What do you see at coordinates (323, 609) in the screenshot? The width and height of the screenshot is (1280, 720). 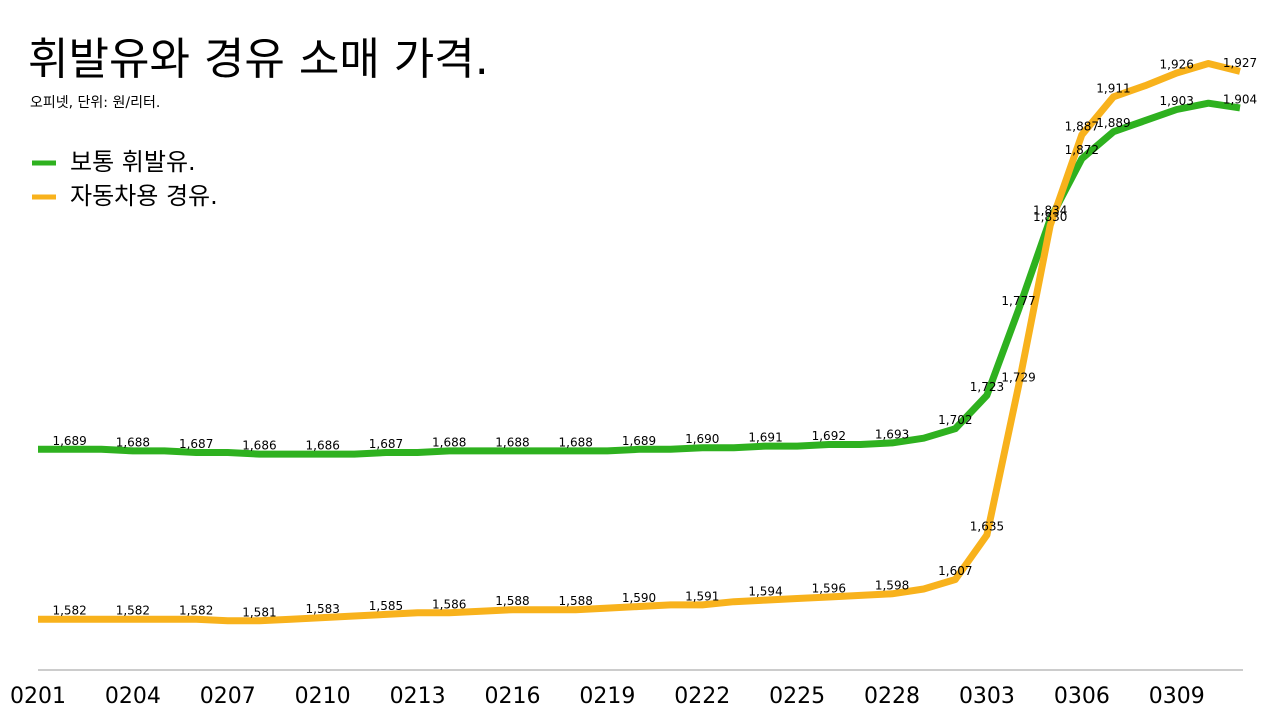 I see `data-label: 1,583` at bounding box center [323, 609].